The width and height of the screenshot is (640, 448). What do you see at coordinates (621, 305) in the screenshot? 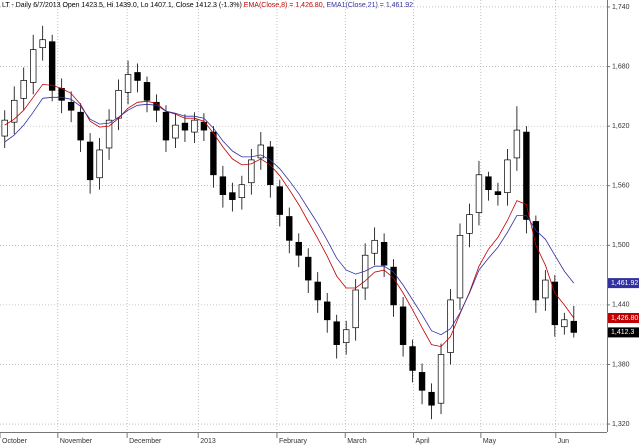
I see `y-tick-label: 1,440` at bounding box center [621, 305].